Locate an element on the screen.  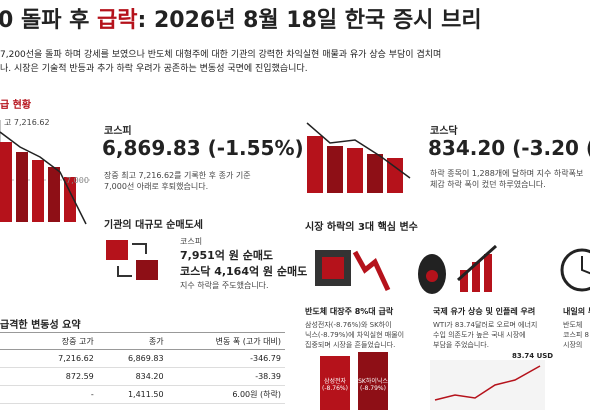
body-line: 코스피 8 is located at coordinates (576, 335).